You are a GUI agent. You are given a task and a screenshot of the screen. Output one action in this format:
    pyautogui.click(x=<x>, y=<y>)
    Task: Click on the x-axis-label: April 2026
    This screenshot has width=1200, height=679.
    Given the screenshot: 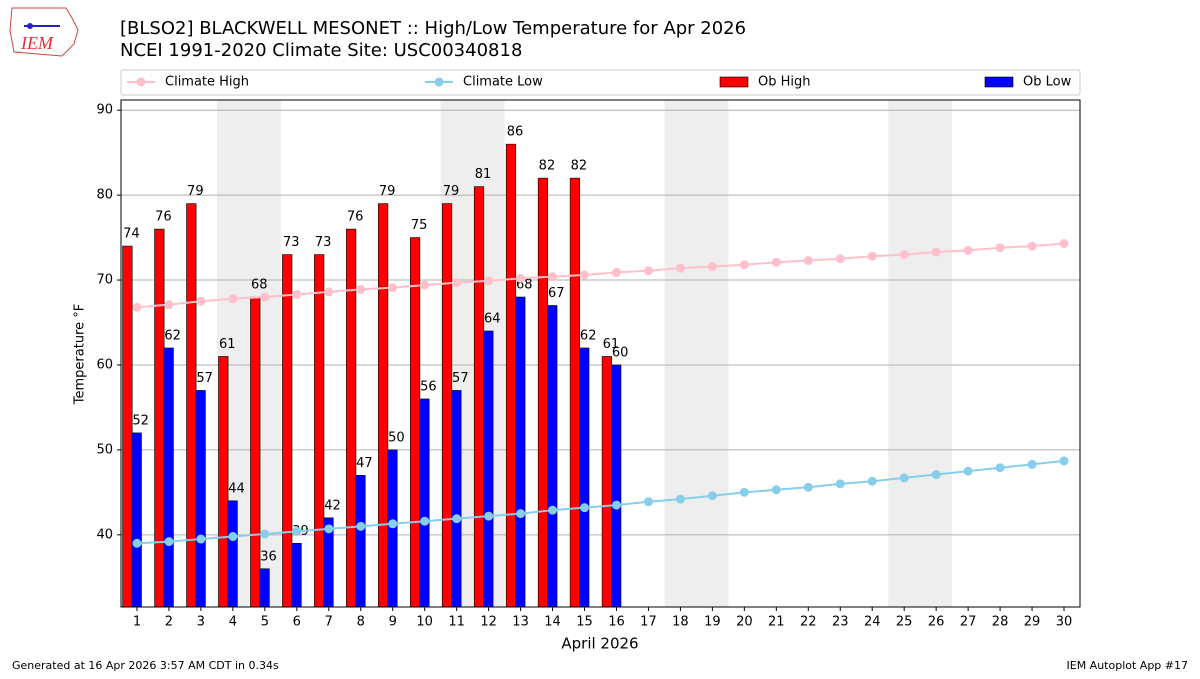 What is the action you would take?
    pyautogui.click(x=599, y=644)
    